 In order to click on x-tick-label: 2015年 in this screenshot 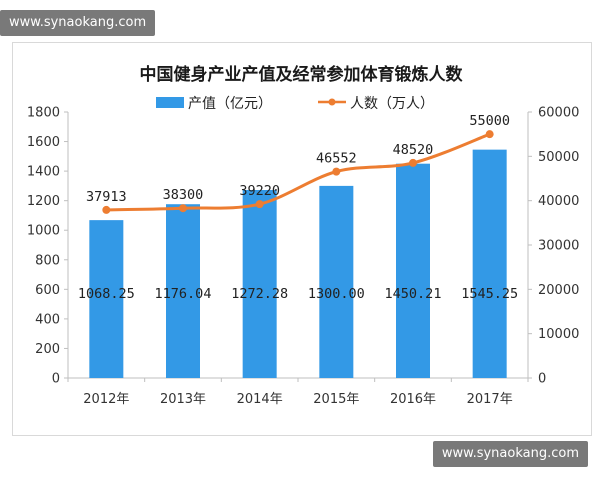, I will do `click(336, 399)`.